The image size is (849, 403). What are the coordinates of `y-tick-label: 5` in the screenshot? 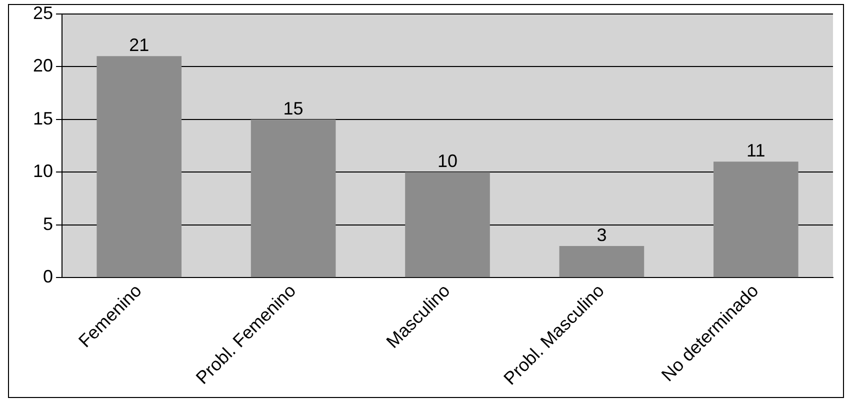 It's located at (48, 224).